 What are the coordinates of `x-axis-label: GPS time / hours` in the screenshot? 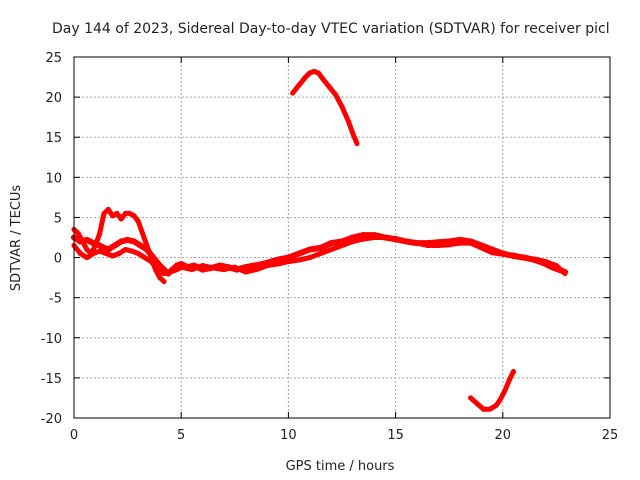 It's located at (340, 466).